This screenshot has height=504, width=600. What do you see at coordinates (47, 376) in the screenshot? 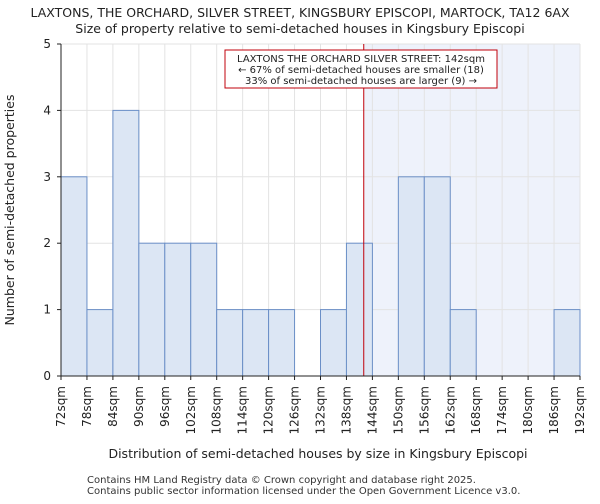
I see `y-tick-label-0: 0` at bounding box center [47, 376].